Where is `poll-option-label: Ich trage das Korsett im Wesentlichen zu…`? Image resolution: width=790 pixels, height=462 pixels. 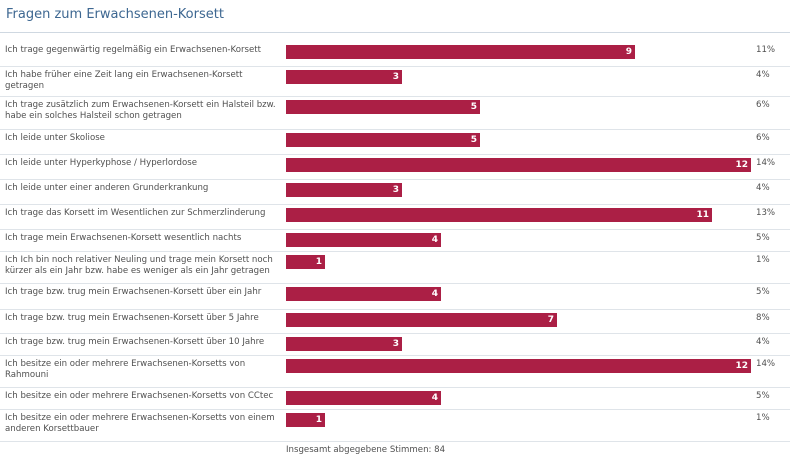
poll-option-label: Ich trage das Korsett im Wesentlichen zu… is located at coordinates (135, 213).